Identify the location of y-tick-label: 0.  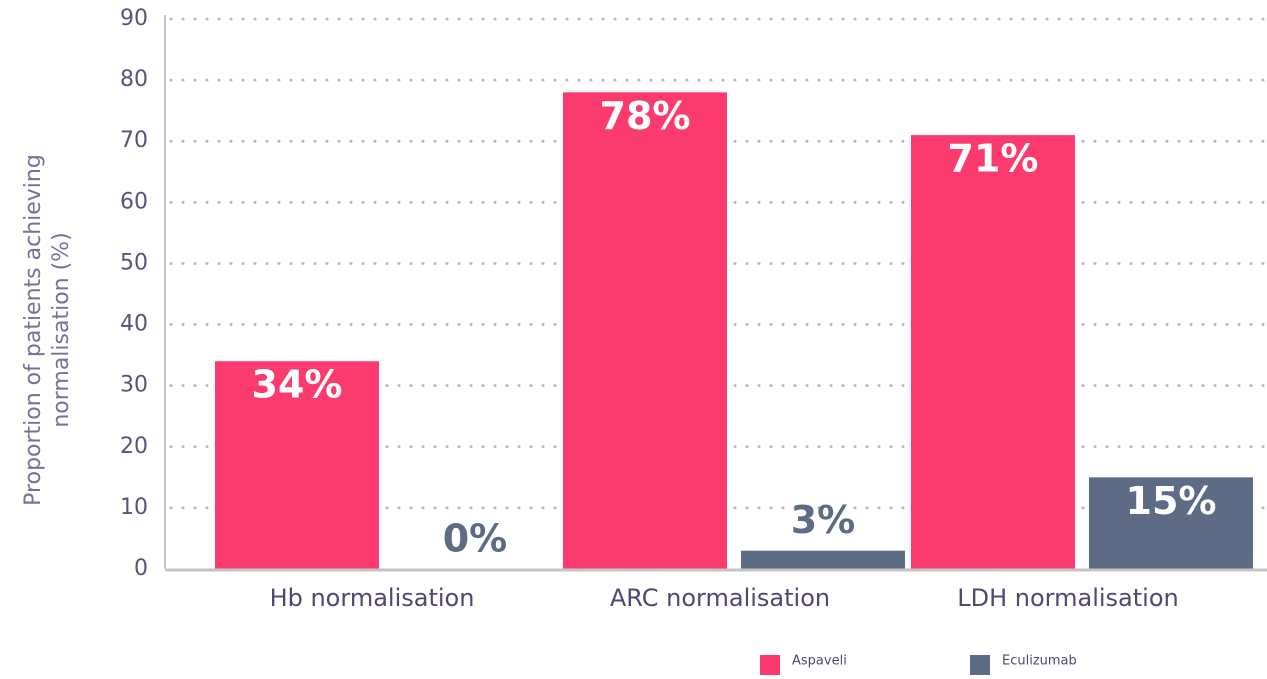
(141, 568).